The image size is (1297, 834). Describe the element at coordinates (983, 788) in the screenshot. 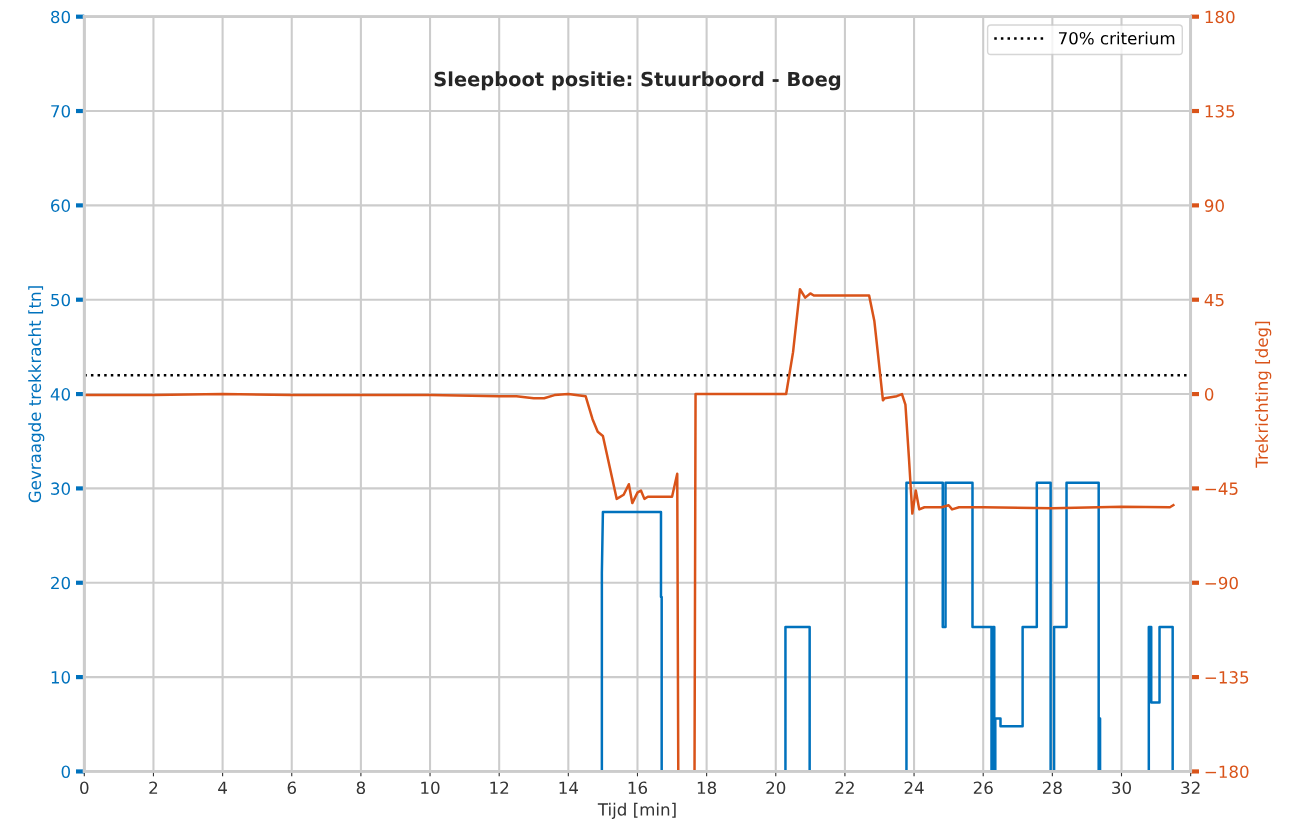

I see `x-tick-label: 26` at that location.